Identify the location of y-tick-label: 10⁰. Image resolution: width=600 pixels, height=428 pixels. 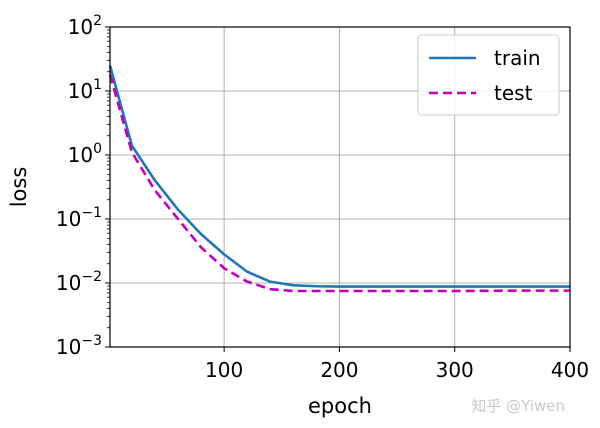
(85, 154).